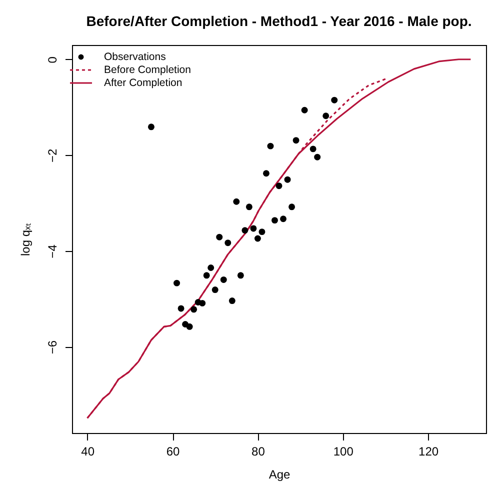  I want to click on x-tick-label: 60, so click(173, 451).